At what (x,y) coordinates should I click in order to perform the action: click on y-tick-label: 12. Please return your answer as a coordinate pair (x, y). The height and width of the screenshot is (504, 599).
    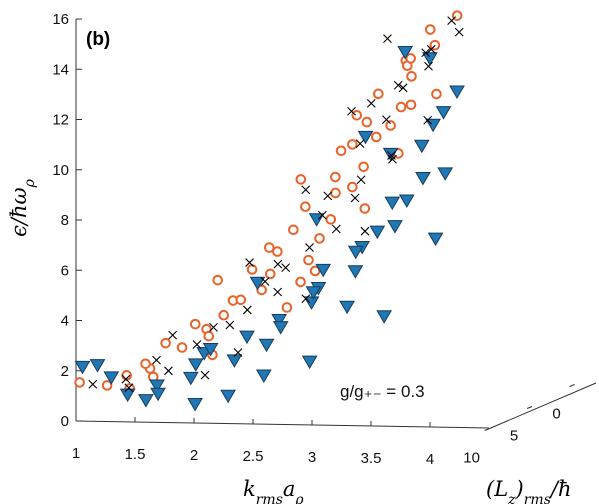
    Looking at the image, I should click on (60, 120).